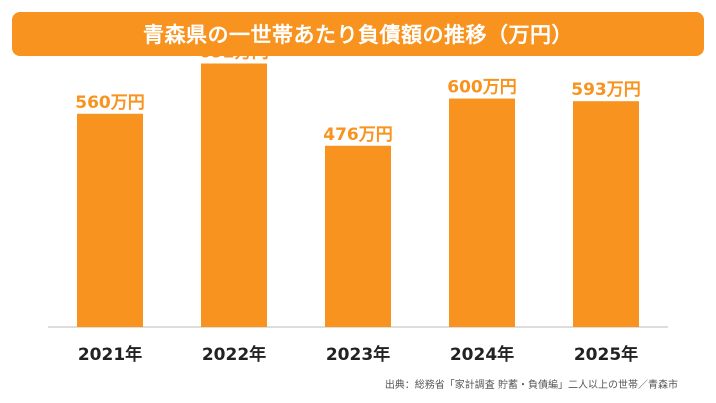 Image resolution: width=716 pixels, height=403 pixels. What do you see at coordinates (358, 354) in the screenshot?
I see `tick-label-2: 2023年` at bounding box center [358, 354].